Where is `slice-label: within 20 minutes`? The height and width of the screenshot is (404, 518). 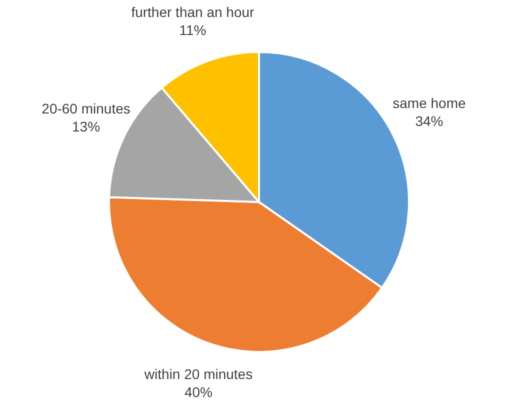 slice-label: within 20 minutes is located at coordinates (198, 374).